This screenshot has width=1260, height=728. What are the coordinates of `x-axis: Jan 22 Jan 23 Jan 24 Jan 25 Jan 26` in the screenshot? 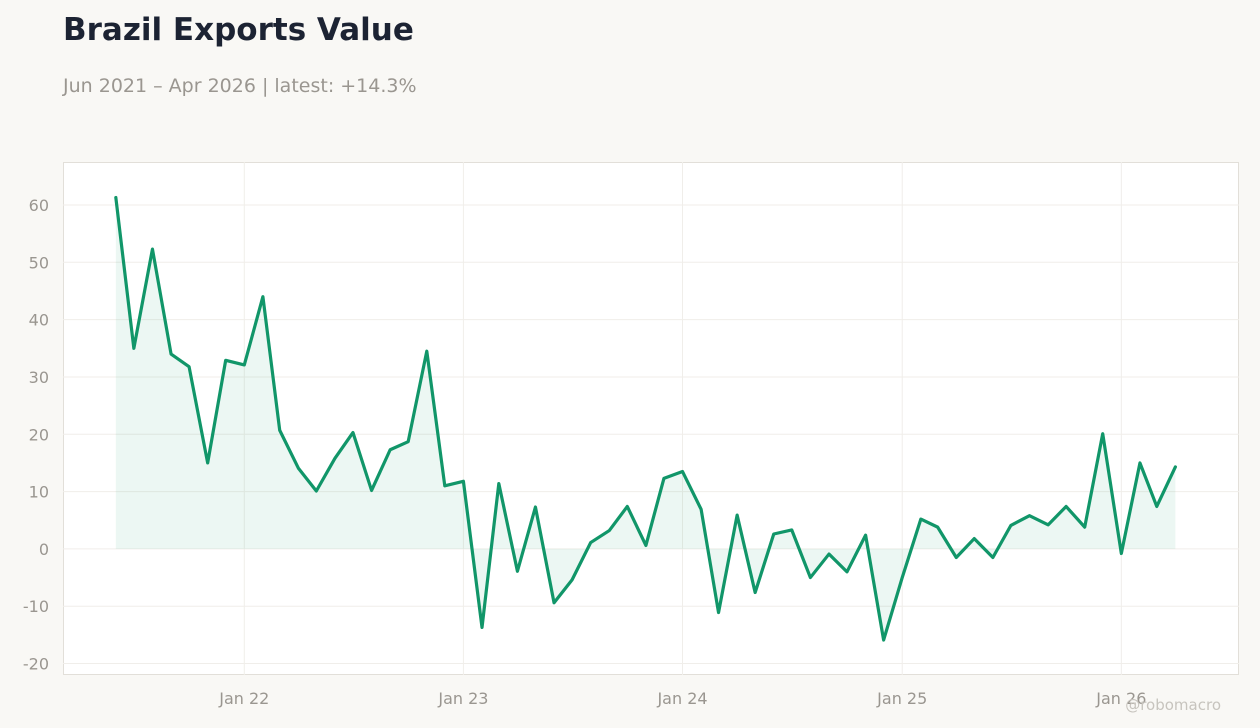 It's located at (682, 698).